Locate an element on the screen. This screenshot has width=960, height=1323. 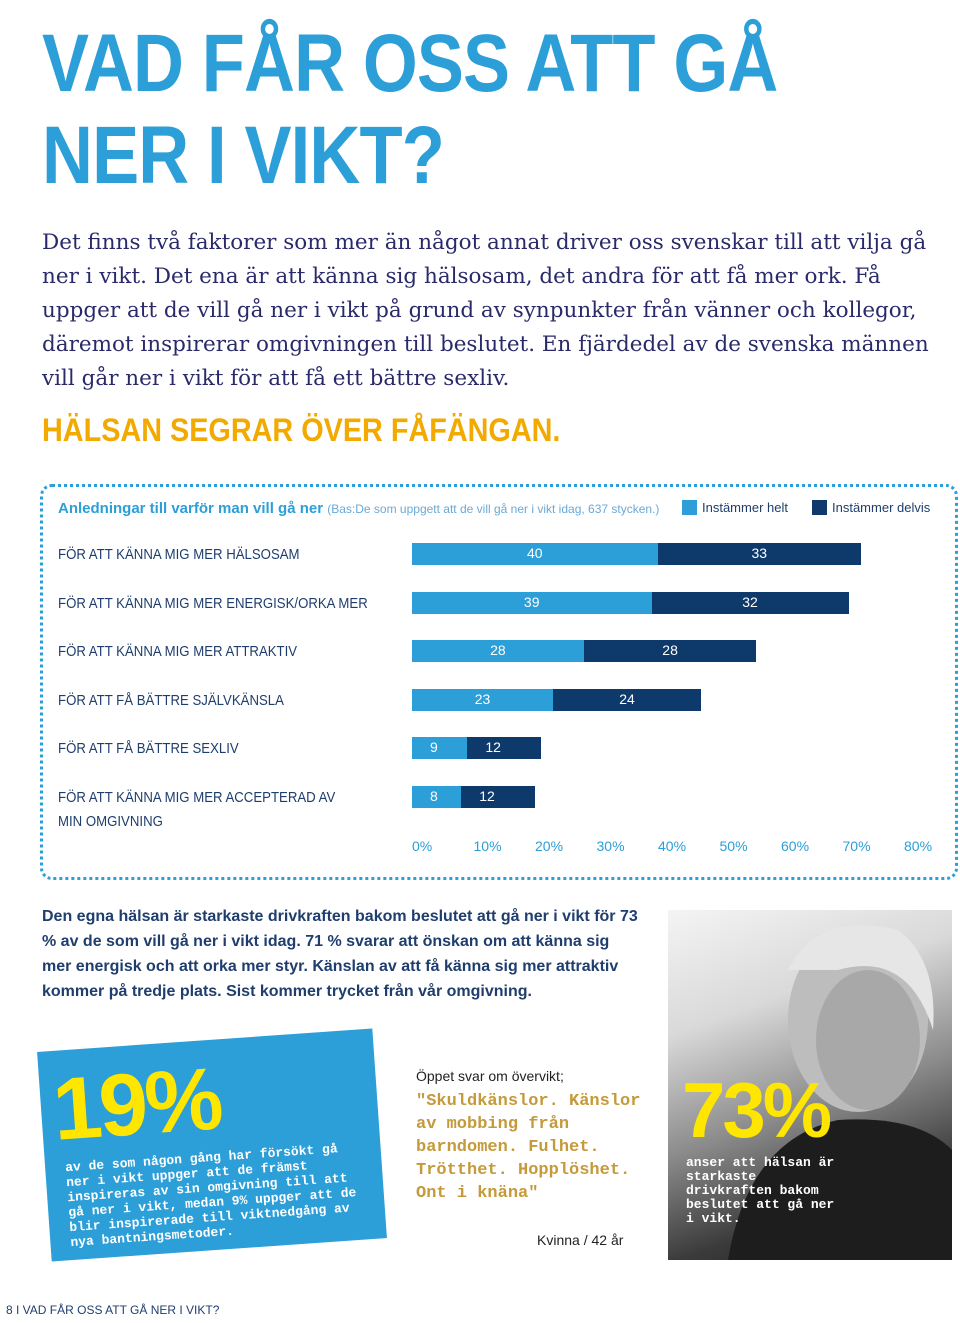
x-tick-label: 20% is located at coordinates (549, 846).